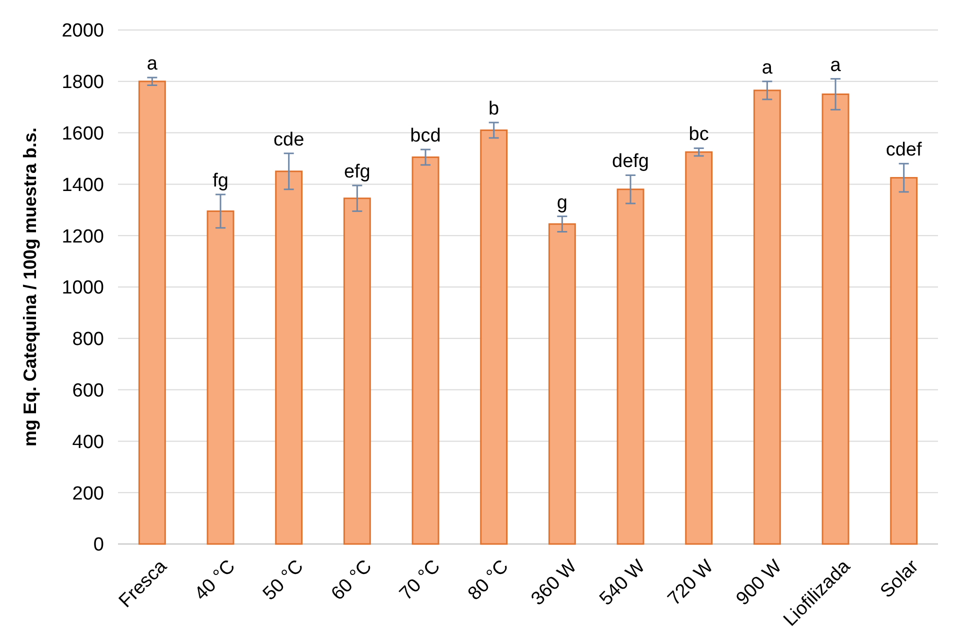 The height and width of the screenshot is (639, 956). I want to click on x-tick-label: 720 W, so click(691, 583).